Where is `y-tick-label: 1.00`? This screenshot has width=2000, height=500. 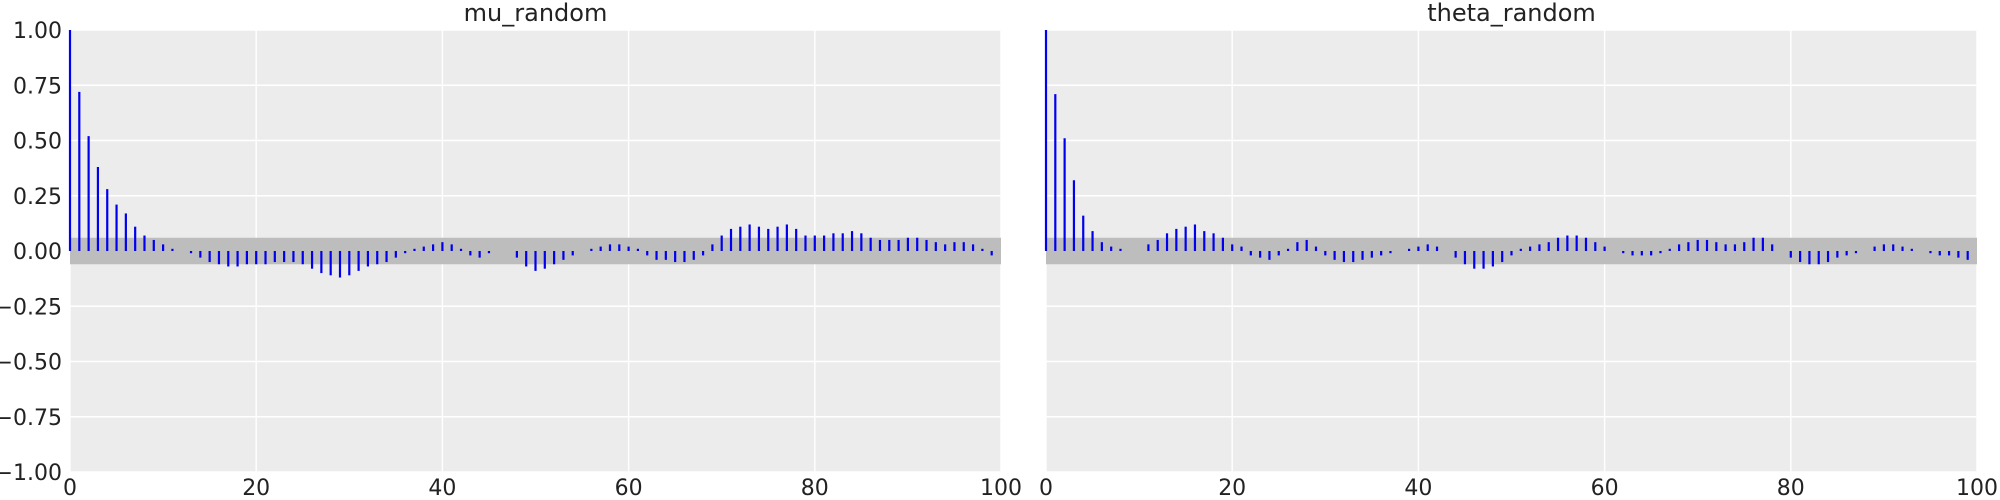
y-tick-label: 1.00 is located at coordinates (37, 31).